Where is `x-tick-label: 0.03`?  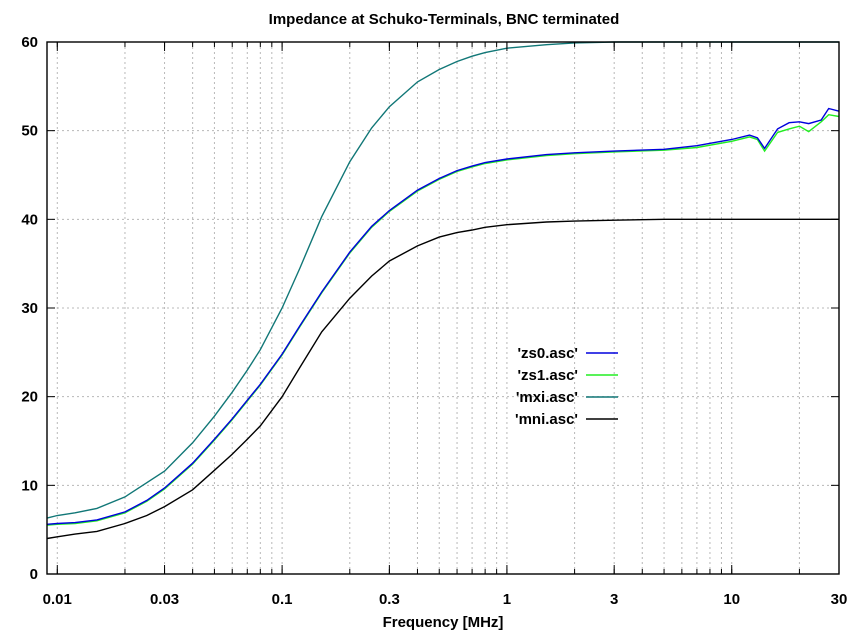
x-tick-label: 0.03 is located at coordinates (164, 599).